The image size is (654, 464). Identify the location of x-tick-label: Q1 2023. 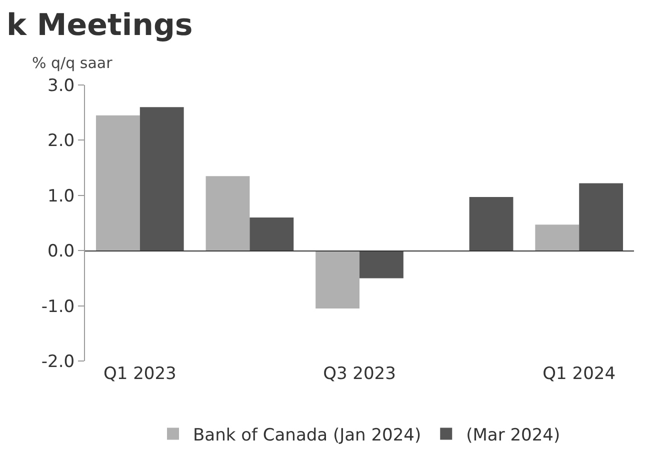
(139, 374).